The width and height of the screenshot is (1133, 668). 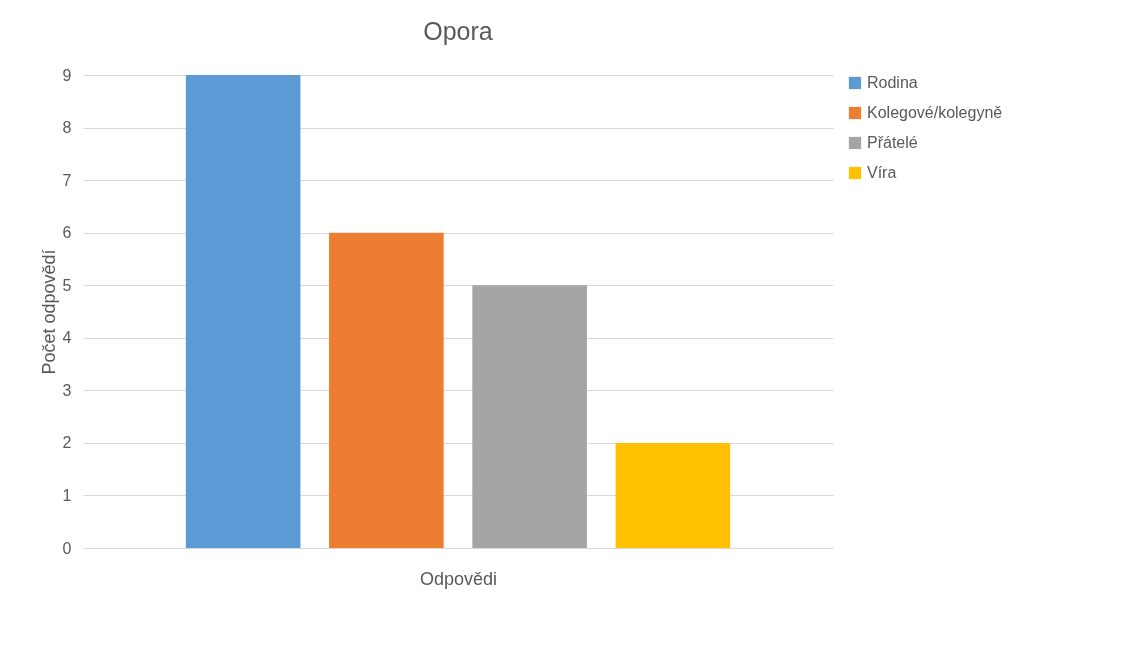 I want to click on y-tick-label: 8, so click(x=67, y=128).